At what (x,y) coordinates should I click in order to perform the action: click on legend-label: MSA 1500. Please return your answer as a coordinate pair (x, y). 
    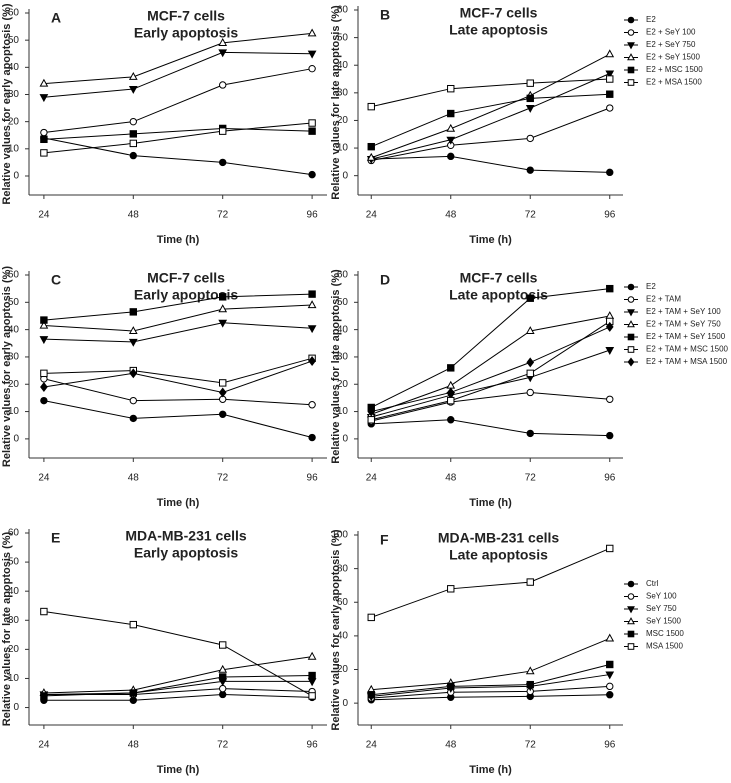
    Looking at the image, I should click on (664, 646).